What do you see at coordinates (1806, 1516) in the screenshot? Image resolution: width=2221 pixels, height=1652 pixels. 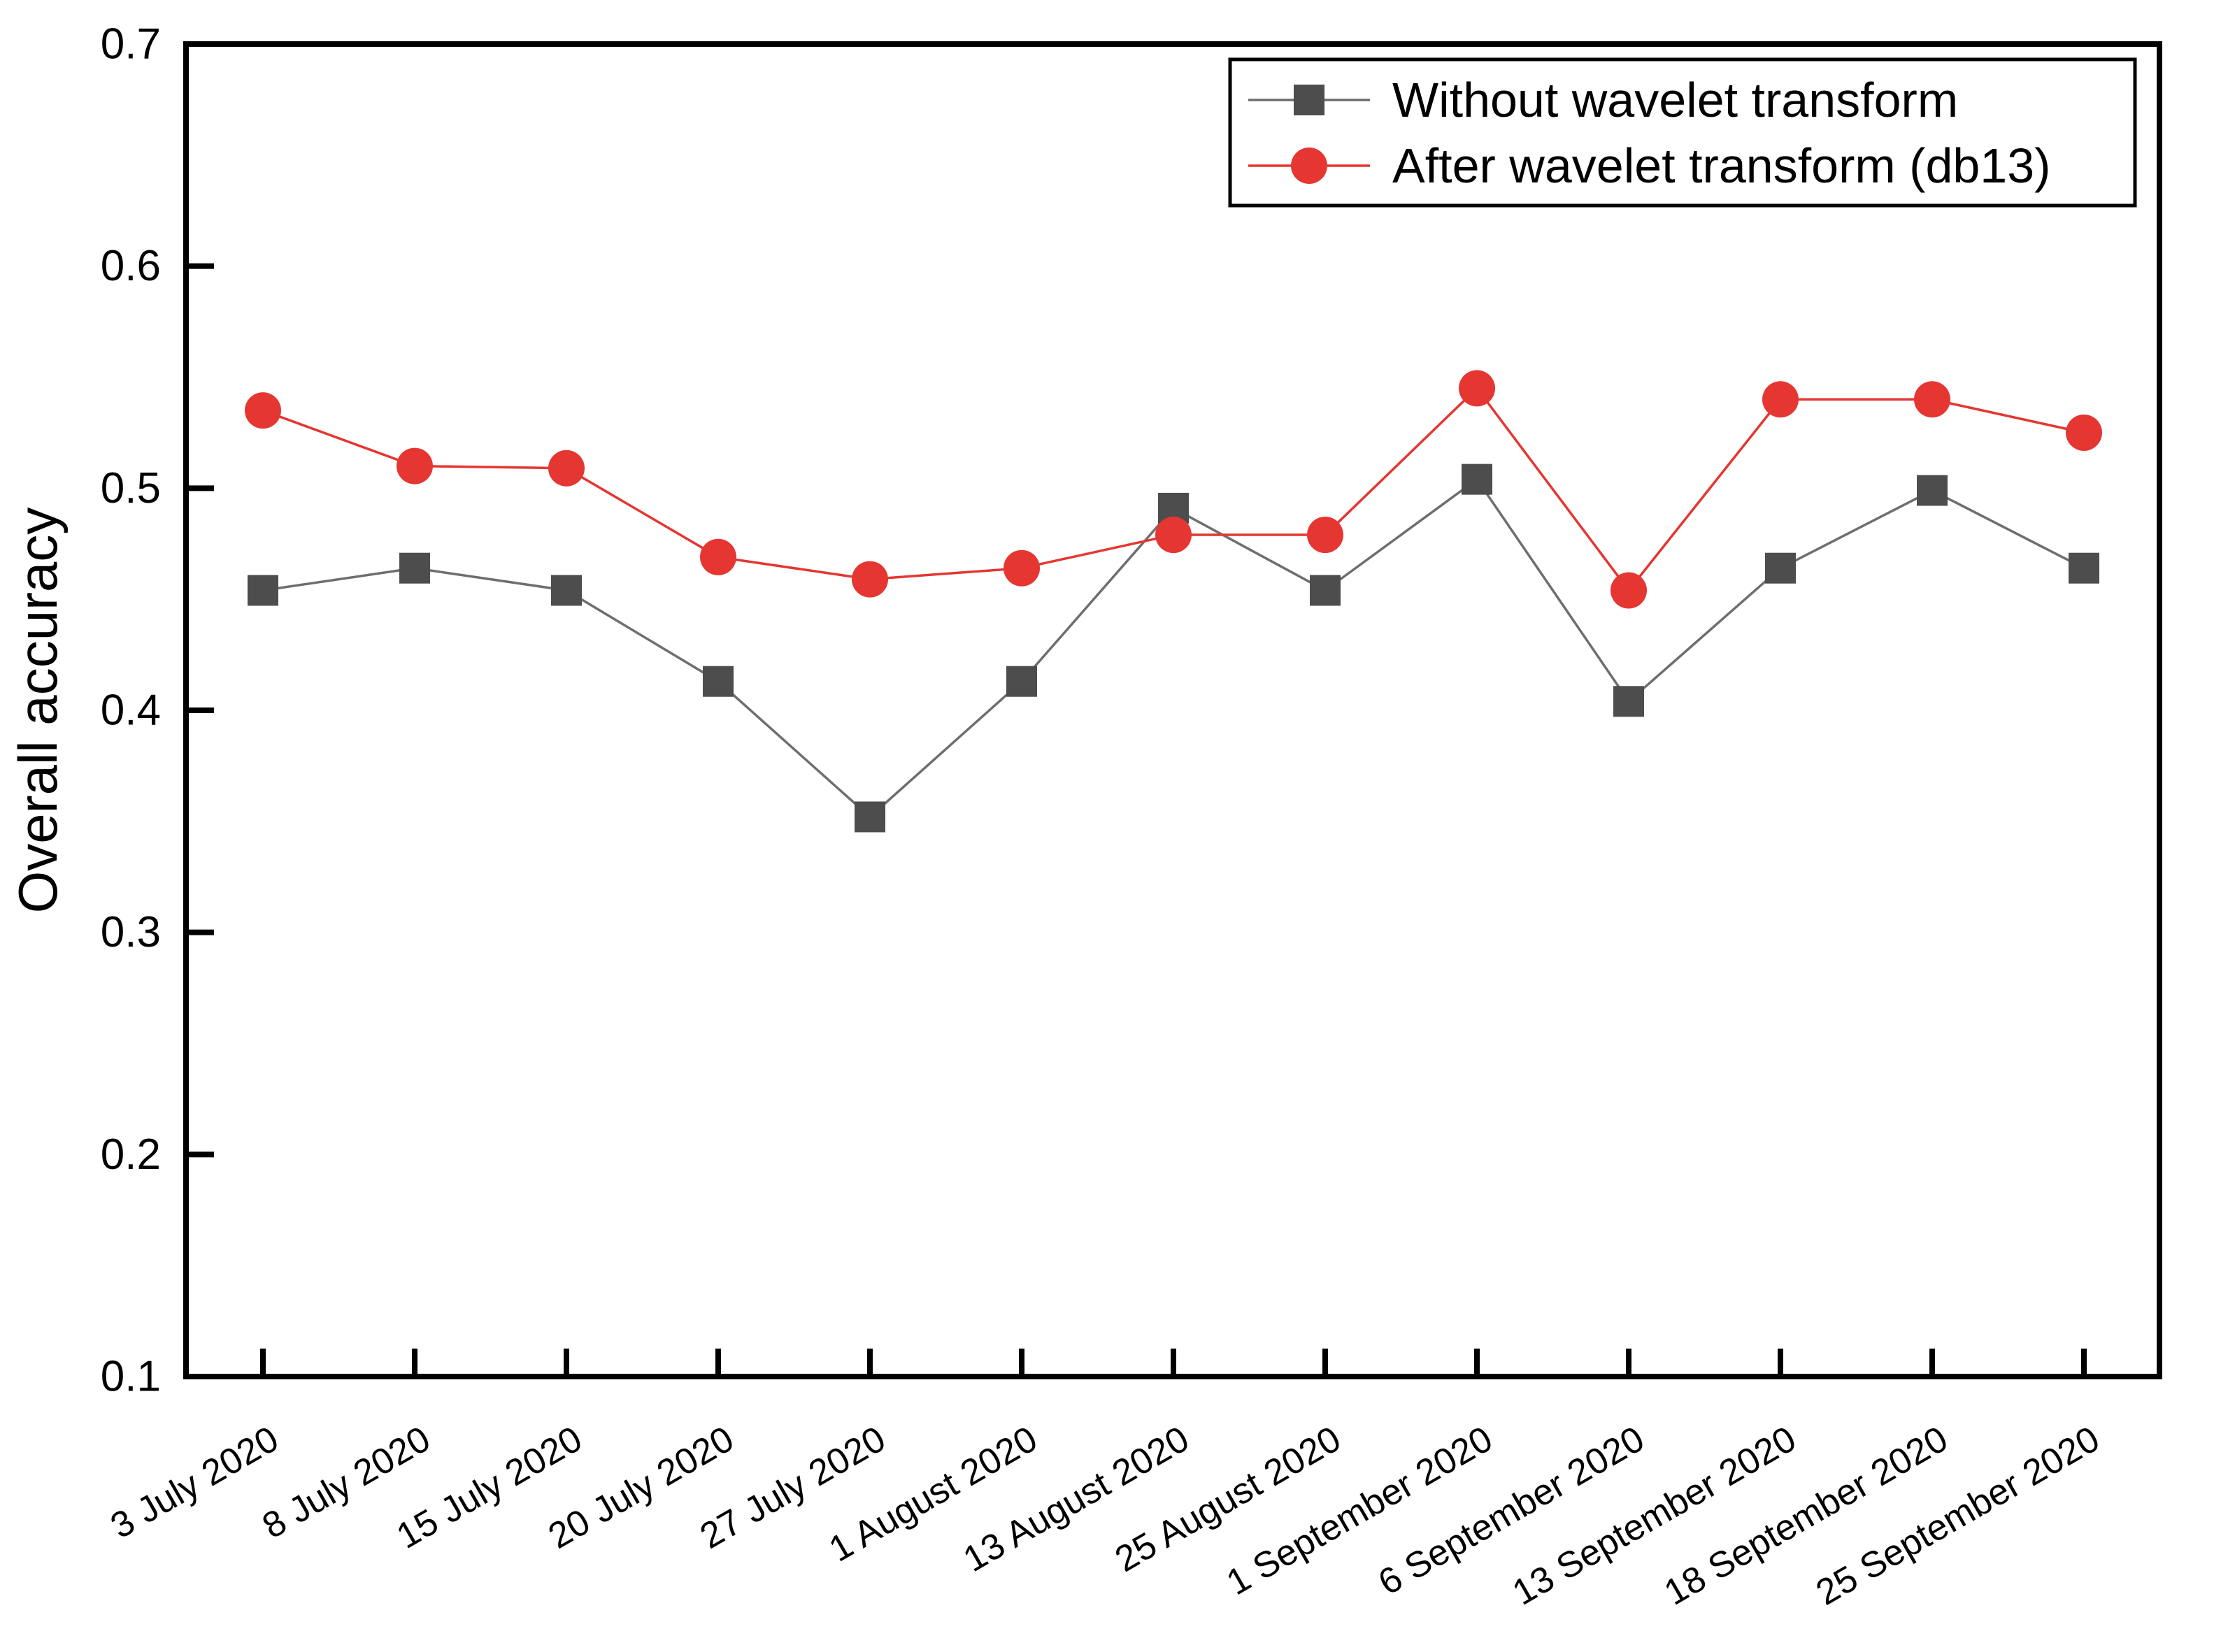 I see `x-tick-label: 18 September 2020` at bounding box center [1806, 1516].